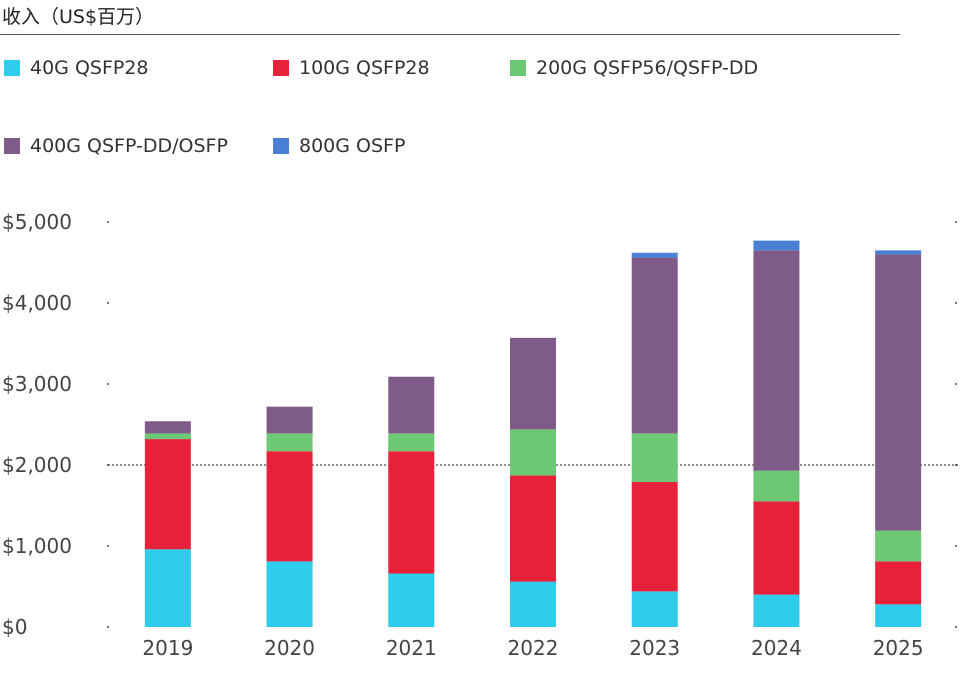  What do you see at coordinates (281, 146) in the screenshot?
I see `legend-swatch-800g` at bounding box center [281, 146].